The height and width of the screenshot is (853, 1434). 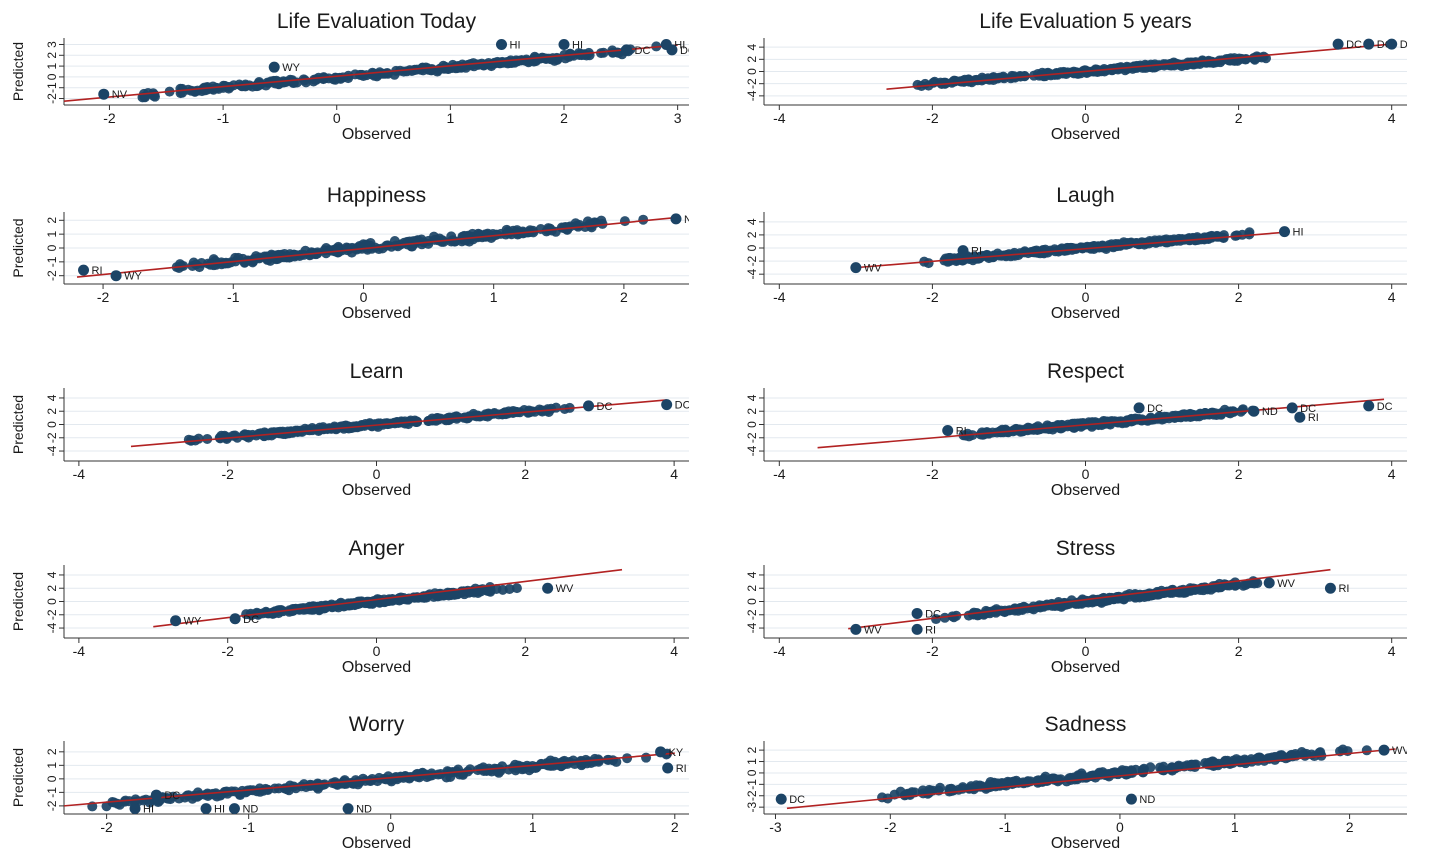 What do you see at coordinates (1392, 651) in the screenshot?
I see `x-tick-label: 4` at bounding box center [1392, 651].